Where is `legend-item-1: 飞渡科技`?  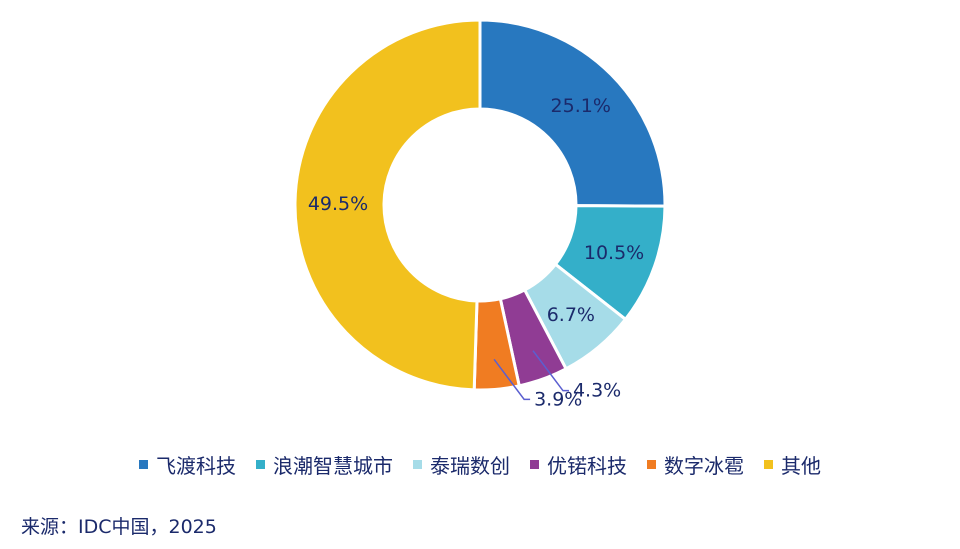 legend-item-1: 飞渡科技 is located at coordinates (187, 464).